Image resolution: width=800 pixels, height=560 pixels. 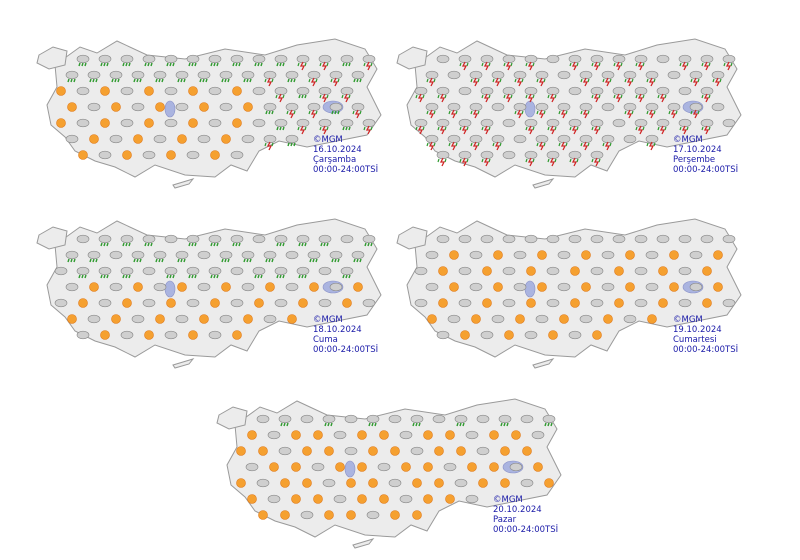 I want to click on lake, so click(x=170, y=109).